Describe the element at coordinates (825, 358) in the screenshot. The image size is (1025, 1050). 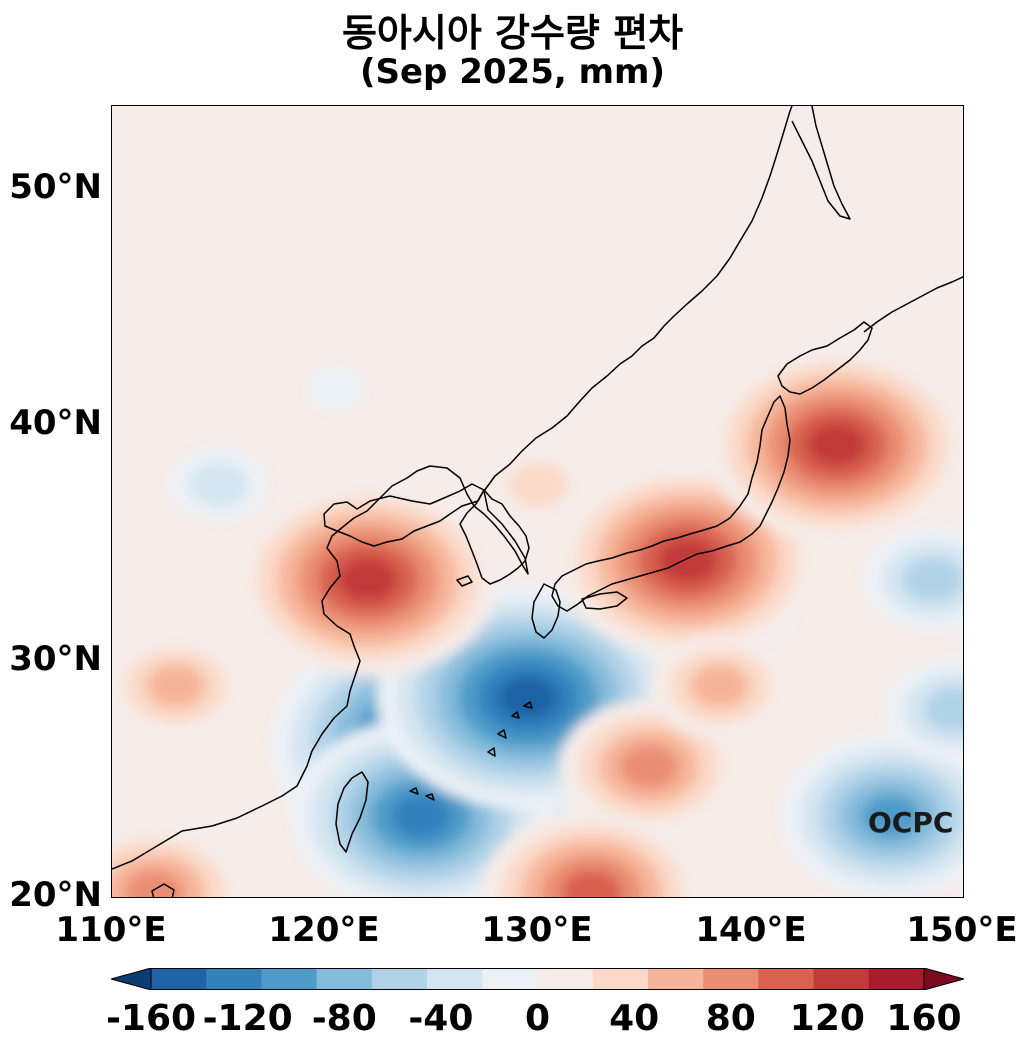
I see `coastline-hokkaido` at that location.